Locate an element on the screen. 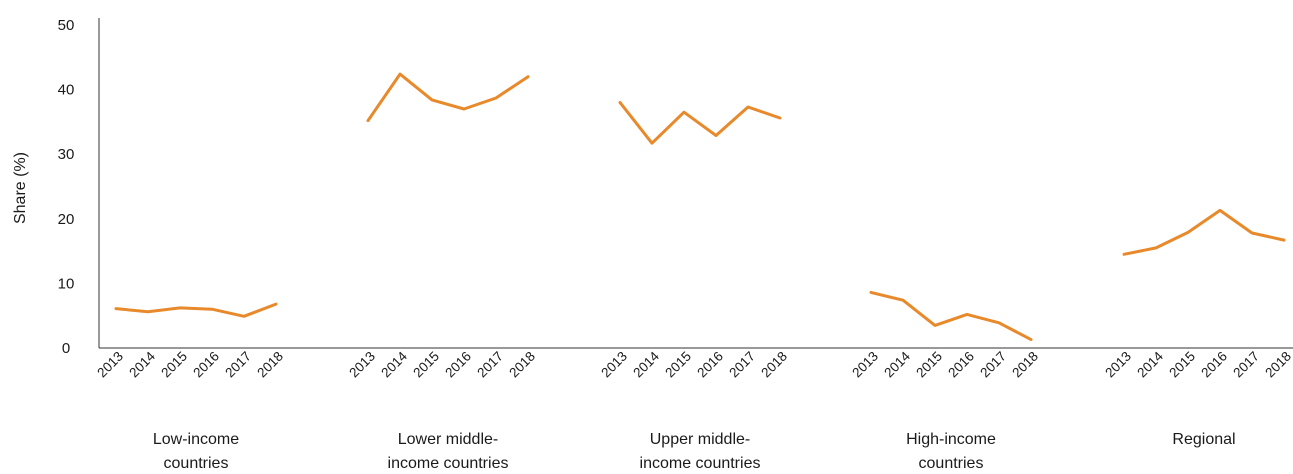  group-label: Low-income is located at coordinates (196, 439).